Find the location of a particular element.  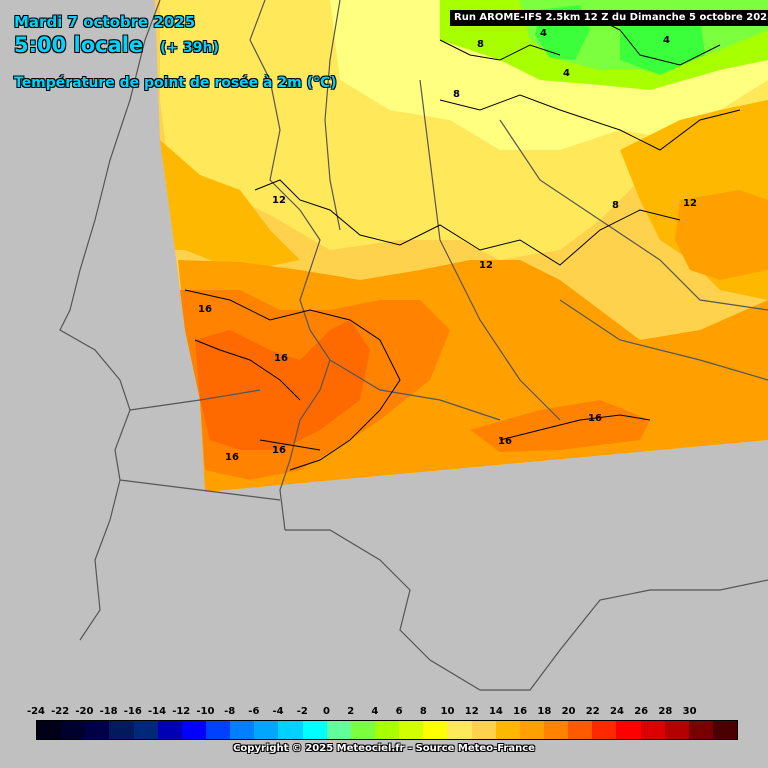

legend-tick-label: 0 is located at coordinates (326, 711).